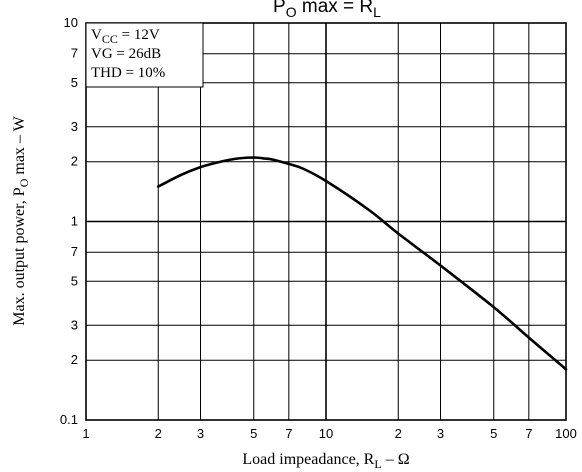 Image resolution: width=582 pixels, height=472 pixels. What do you see at coordinates (325, 461) in the screenshot?
I see `x-axis-label: Load impeadance, RL – Ω` at bounding box center [325, 461].